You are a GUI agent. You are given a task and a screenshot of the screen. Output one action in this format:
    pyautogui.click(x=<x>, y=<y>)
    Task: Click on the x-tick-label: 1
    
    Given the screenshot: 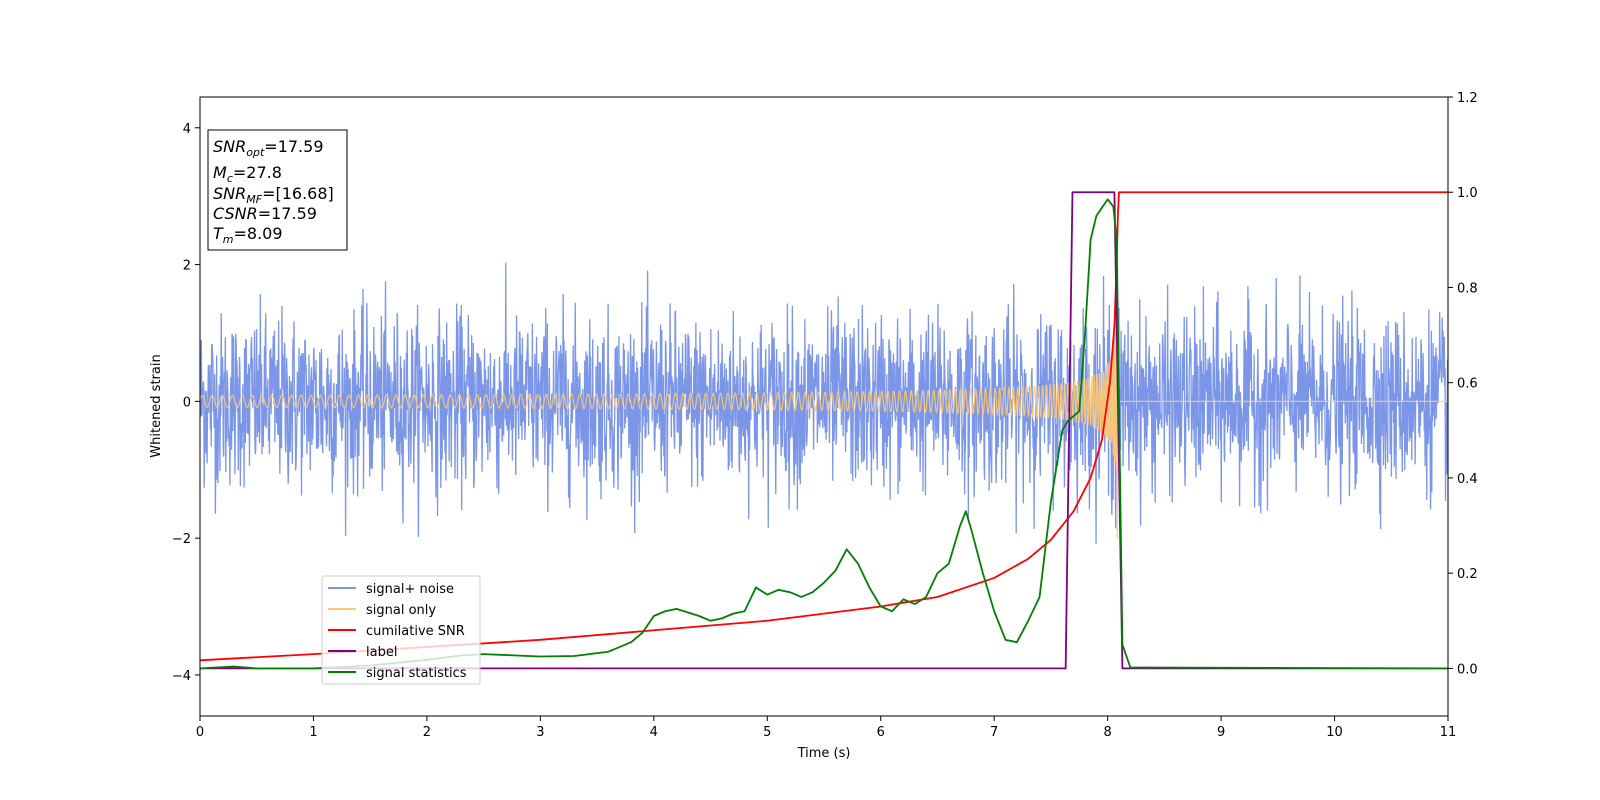 What is the action you would take?
    pyautogui.click(x=313, y=732)
    